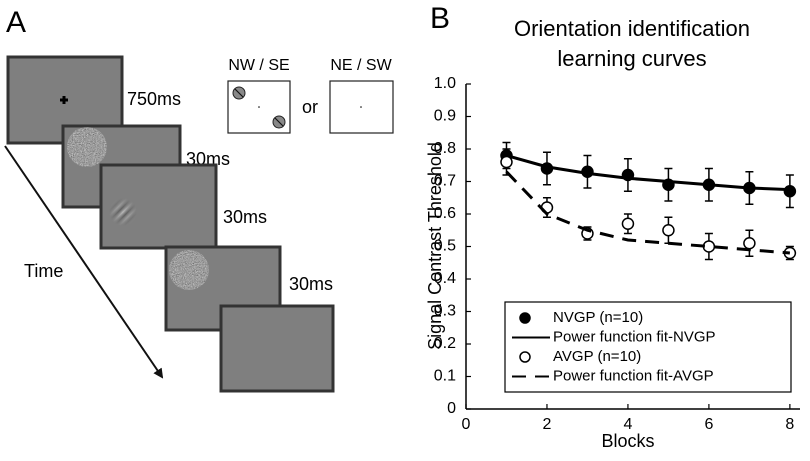  I want to click on y-tick-label: 0.5, so click(445, 246).